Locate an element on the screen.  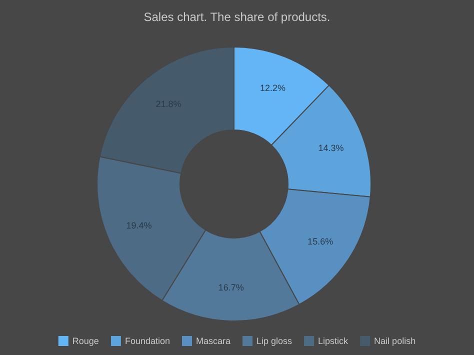
legend-label: Lipstick is located at coordinates (333, 341).